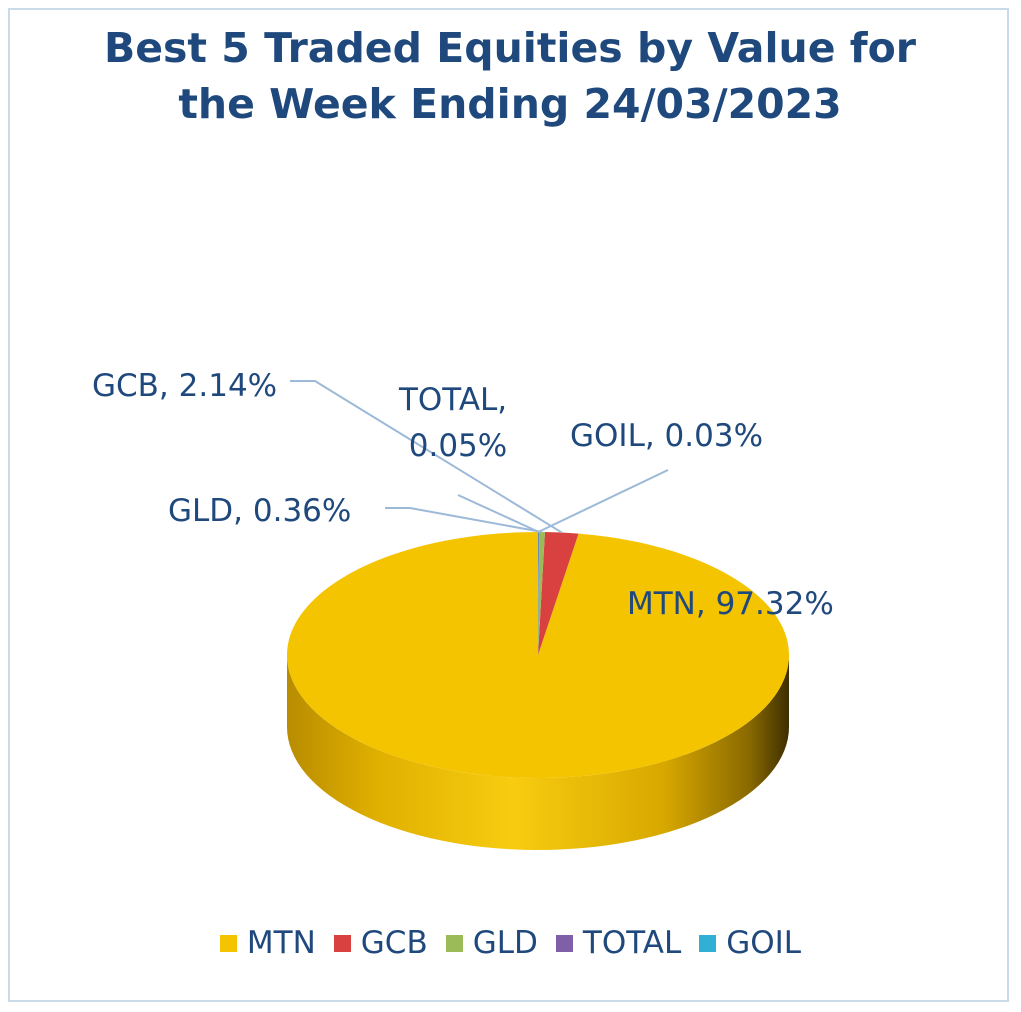  What do you see at coordinates (228, 943) in the screenshot?
I see `legend-swatch-mtn` at bounding box center [228, 943].